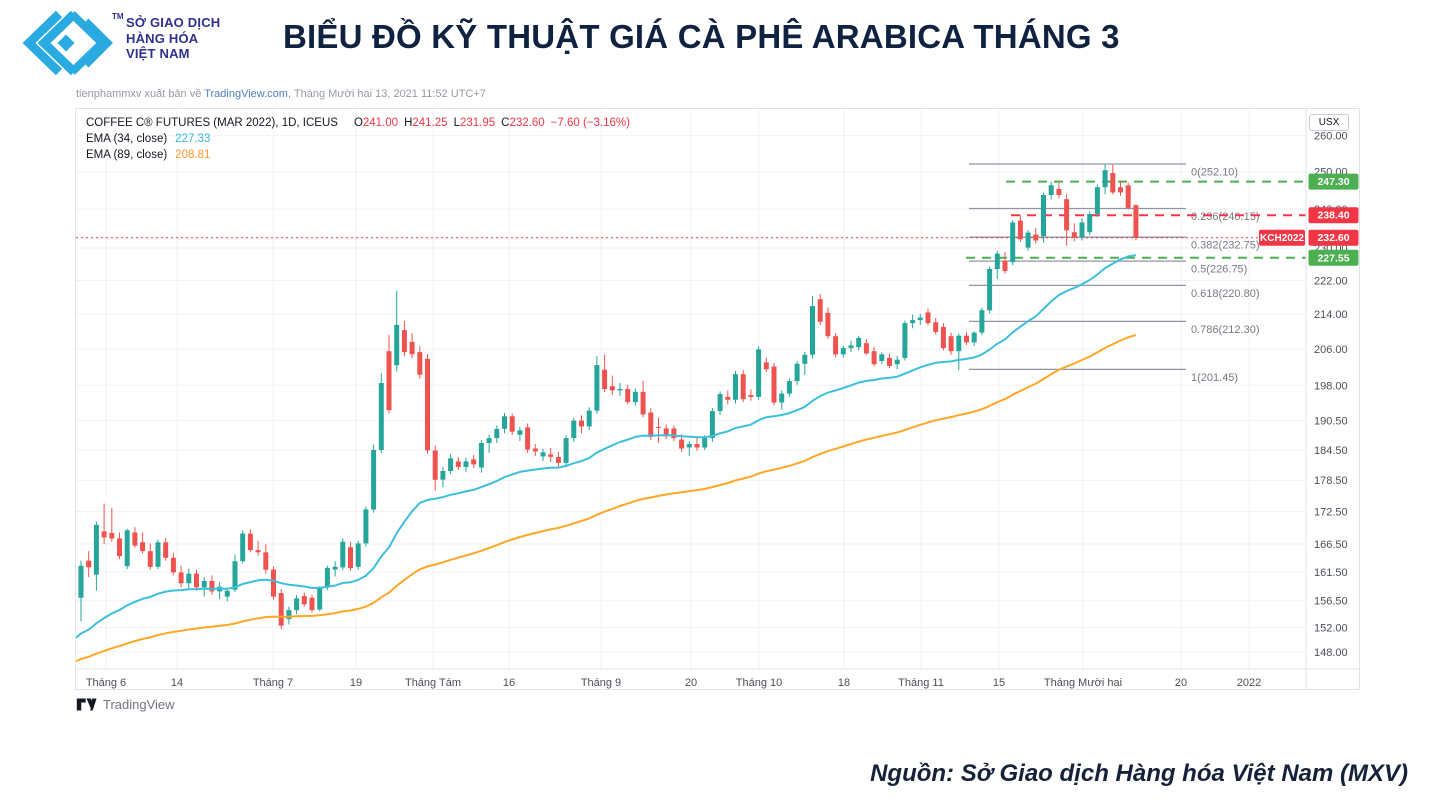  What do you see at coordinates (1083, 683) in the screenshot?
I see `time-axis-label: Tháng Mười hai` at bounding box center [1083, 683].